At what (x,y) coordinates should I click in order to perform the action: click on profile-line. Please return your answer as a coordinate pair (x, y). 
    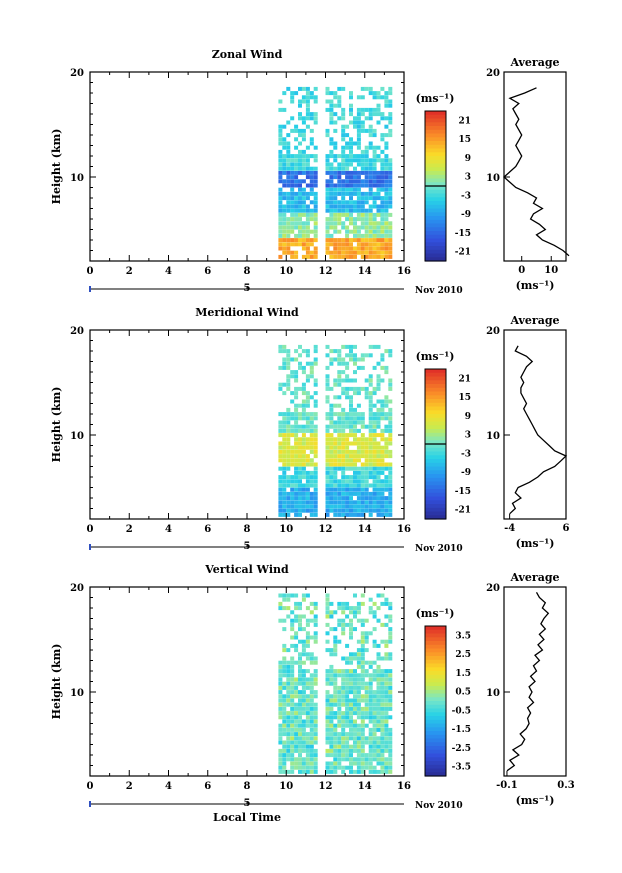
    Looking at the image, I should click on (538, 430).